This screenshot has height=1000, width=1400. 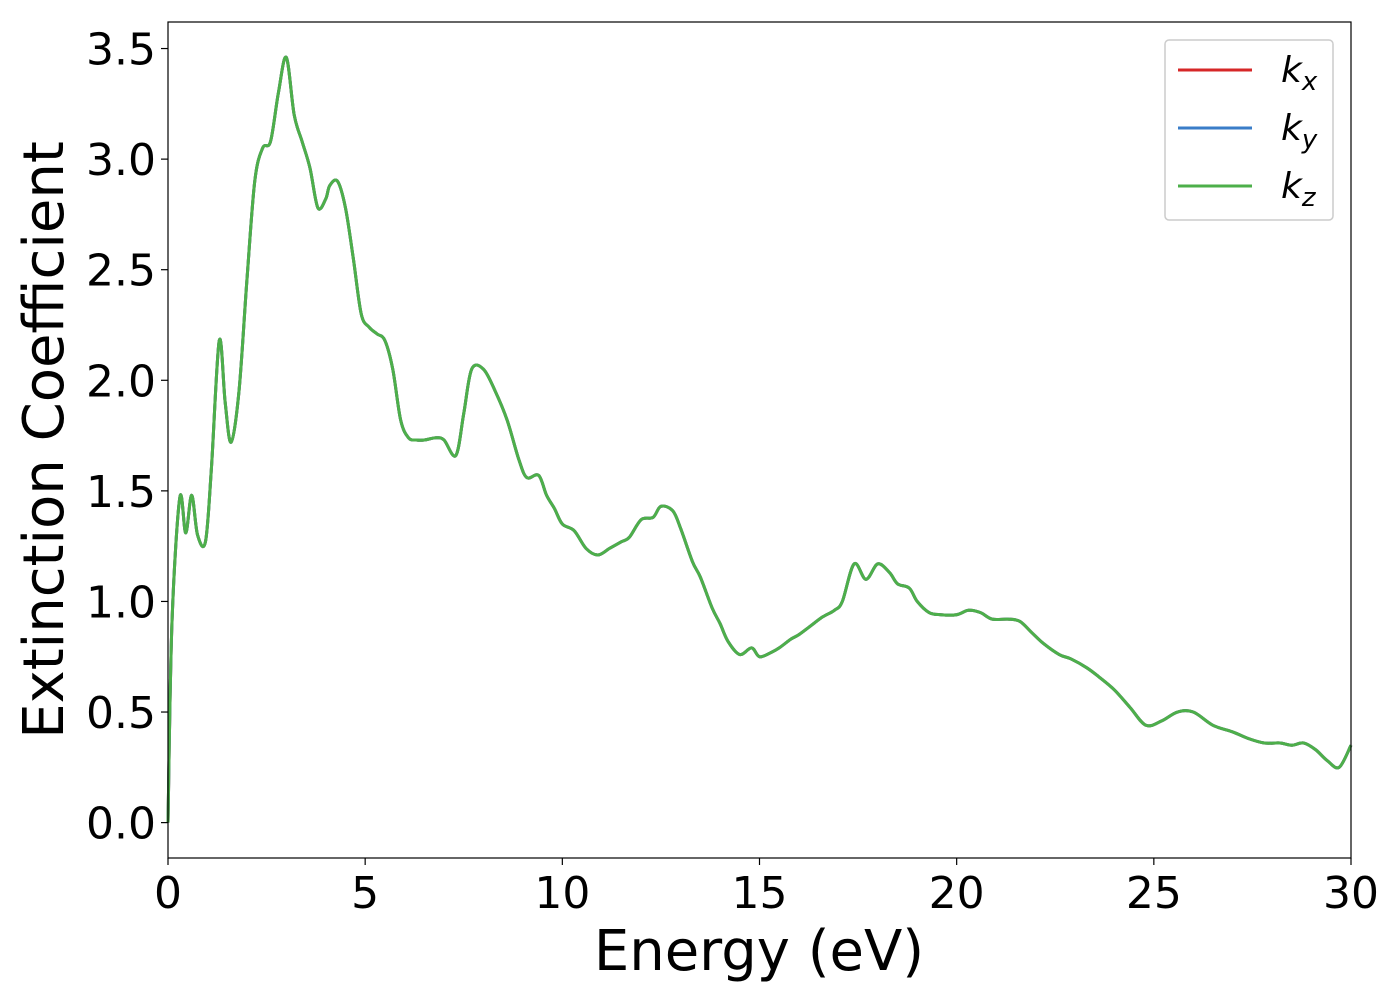 What do you see at coordinates (1299, 73) in the screenshot?
I see `legend-label-x: kx` at bounding box center [1299, 73].